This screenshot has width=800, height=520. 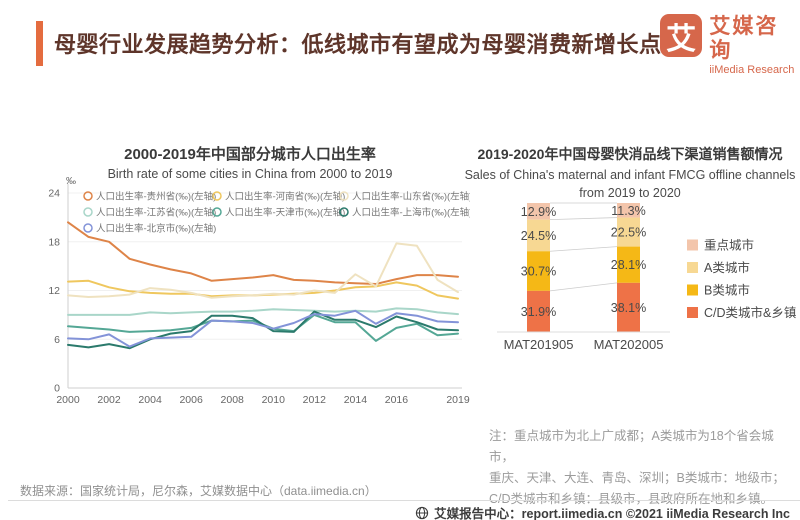 I want to click on legend-label: A类城市, so click(x=727, y=267).